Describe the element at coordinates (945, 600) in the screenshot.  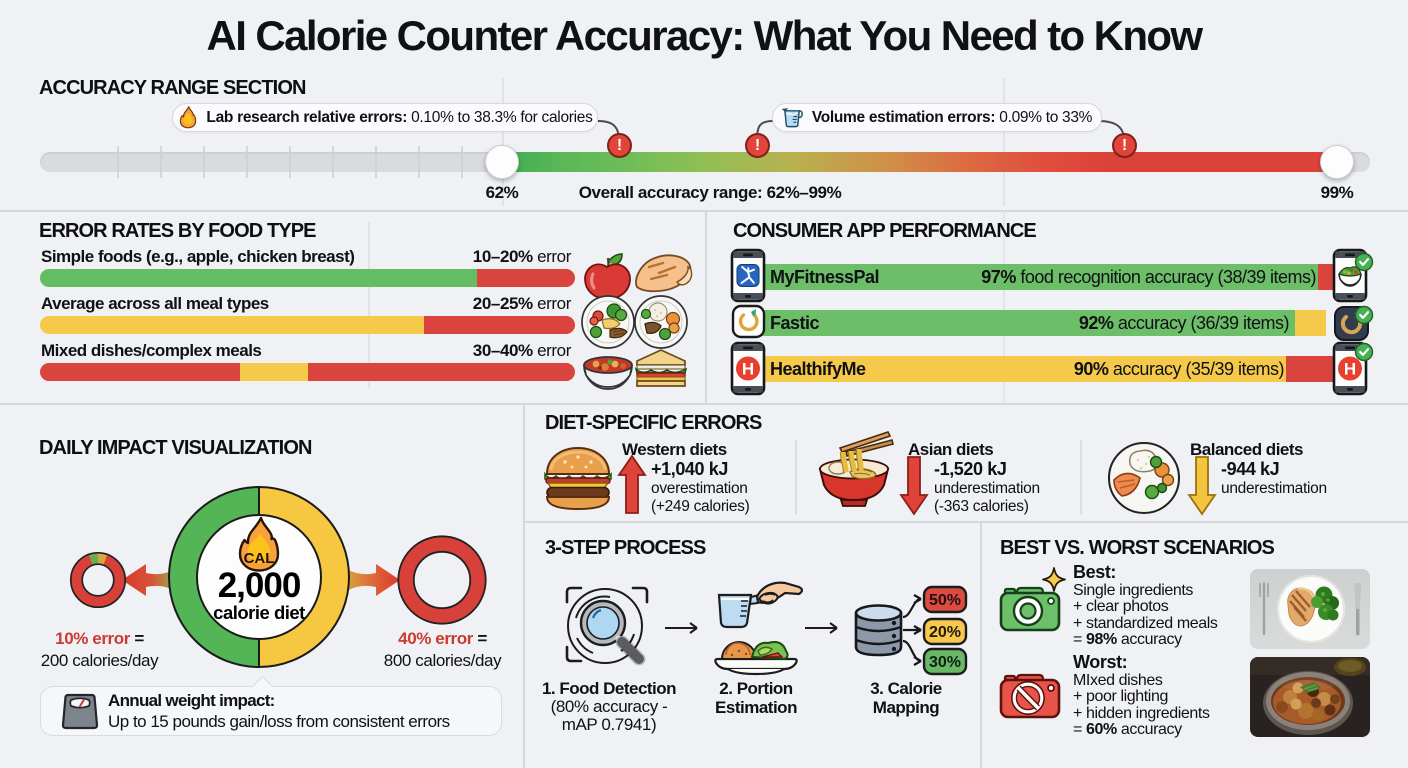
I see `svg-text: 50%` at that location.